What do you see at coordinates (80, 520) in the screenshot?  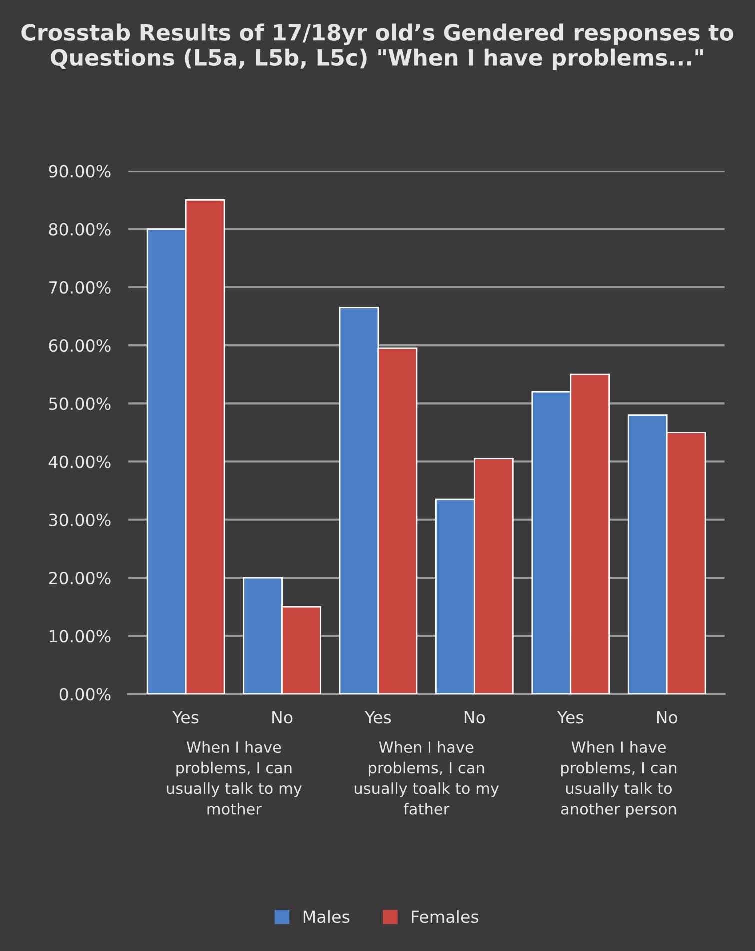 I see `y-tick-label: 30.00%` at bounding box center [80, 520].